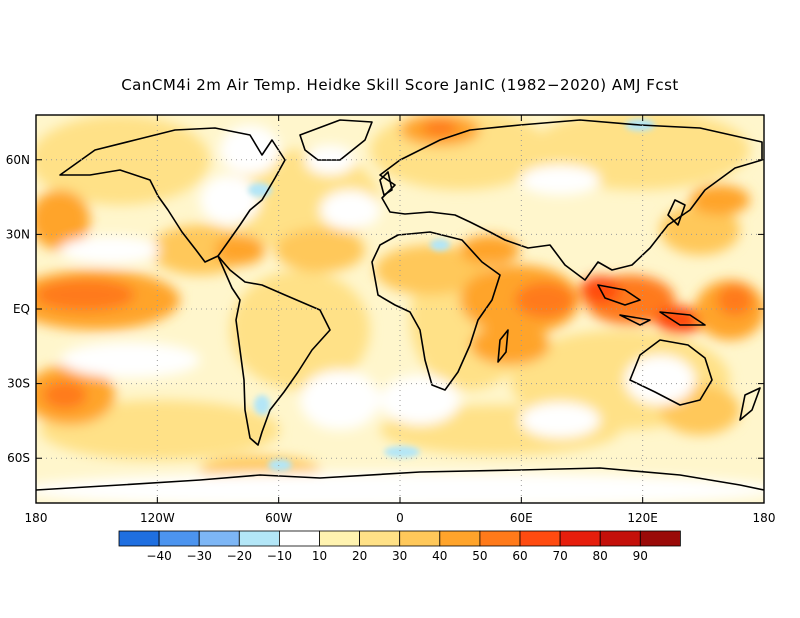 The width and height of the screenshot is (800, 618). What do you see at coordinates (319, 556) in the screenshot?
I see `colorbar-label: 10` at bounding box center [319, 556].